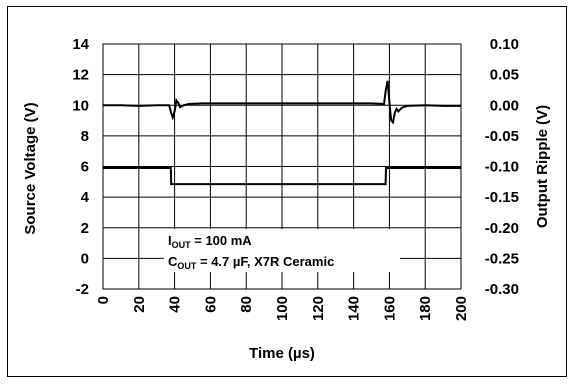 The image size is (576, 385). I want to click on x-tick-label: 0, so click(103, 300).